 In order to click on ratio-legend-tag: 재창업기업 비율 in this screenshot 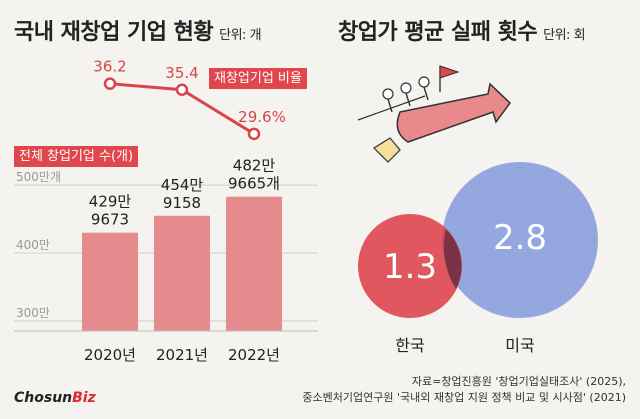, I will do `click(258, 78)`.